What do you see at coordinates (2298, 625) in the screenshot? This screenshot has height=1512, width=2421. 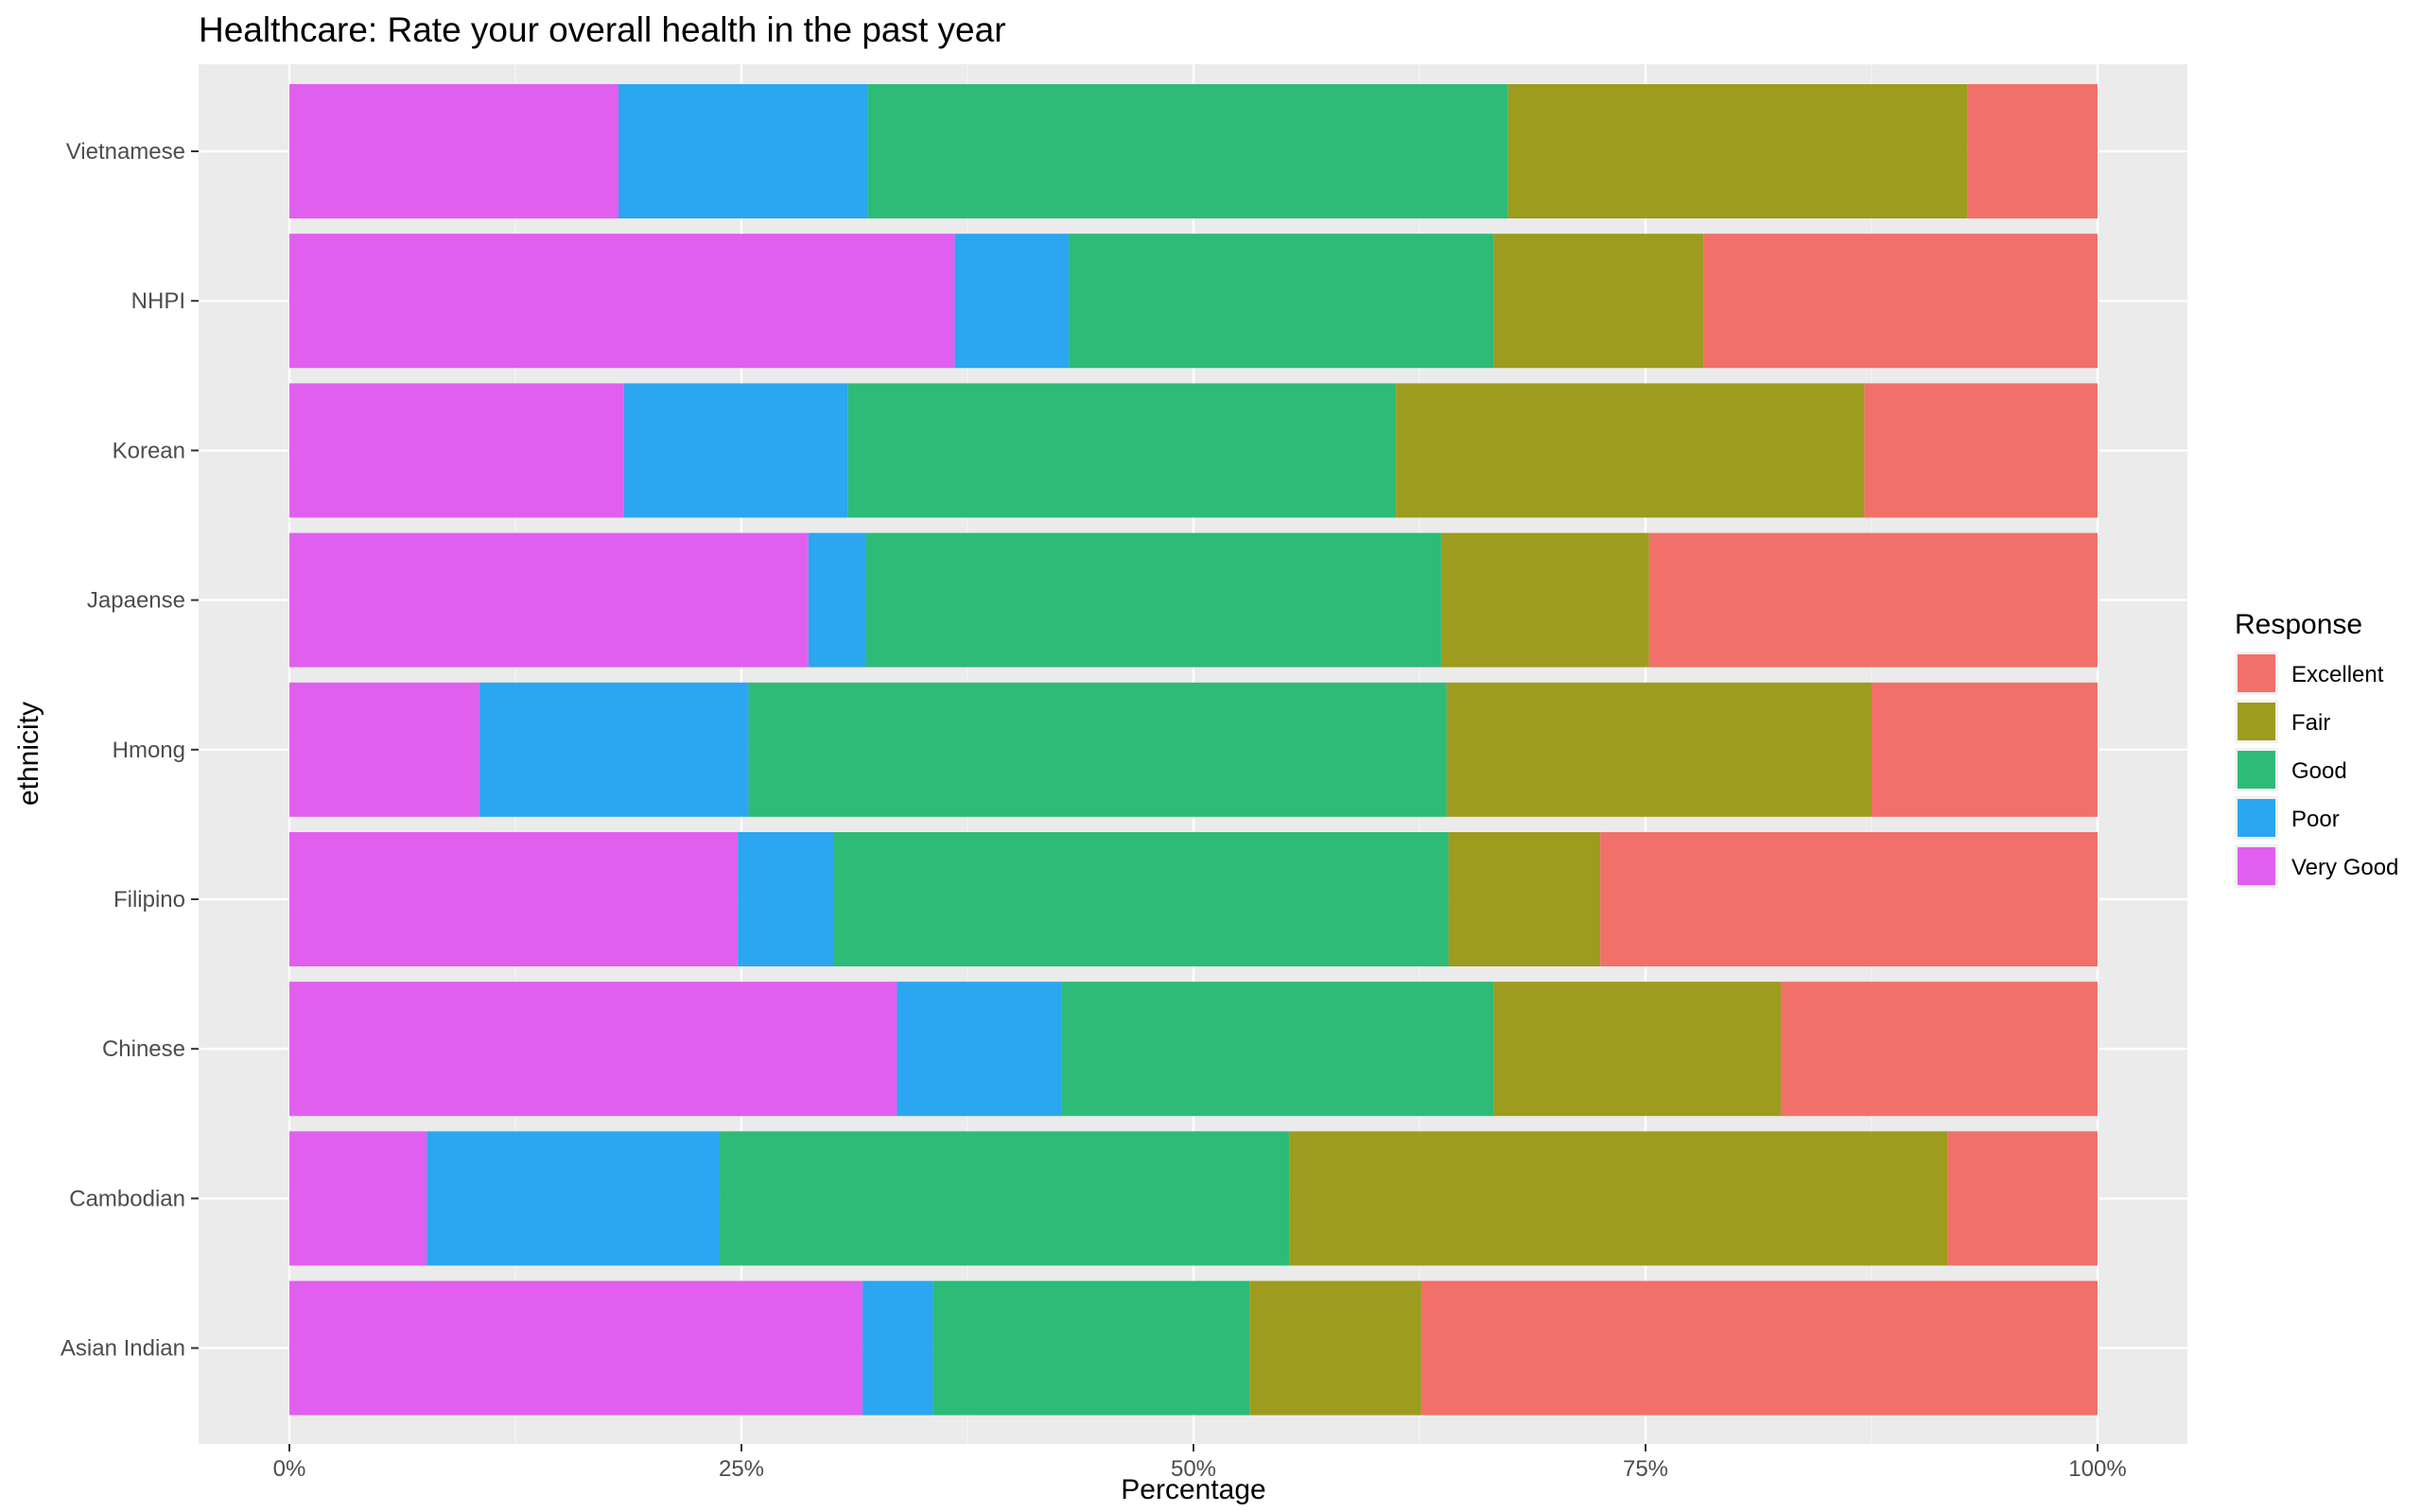 I see `legend-title: Response` at bounding box center [2298, 625].